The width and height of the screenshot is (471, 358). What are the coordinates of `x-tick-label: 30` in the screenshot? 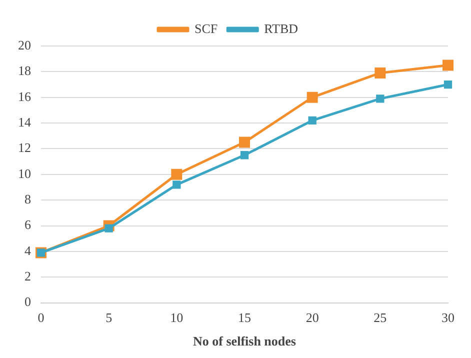 It's located at (448, 318).